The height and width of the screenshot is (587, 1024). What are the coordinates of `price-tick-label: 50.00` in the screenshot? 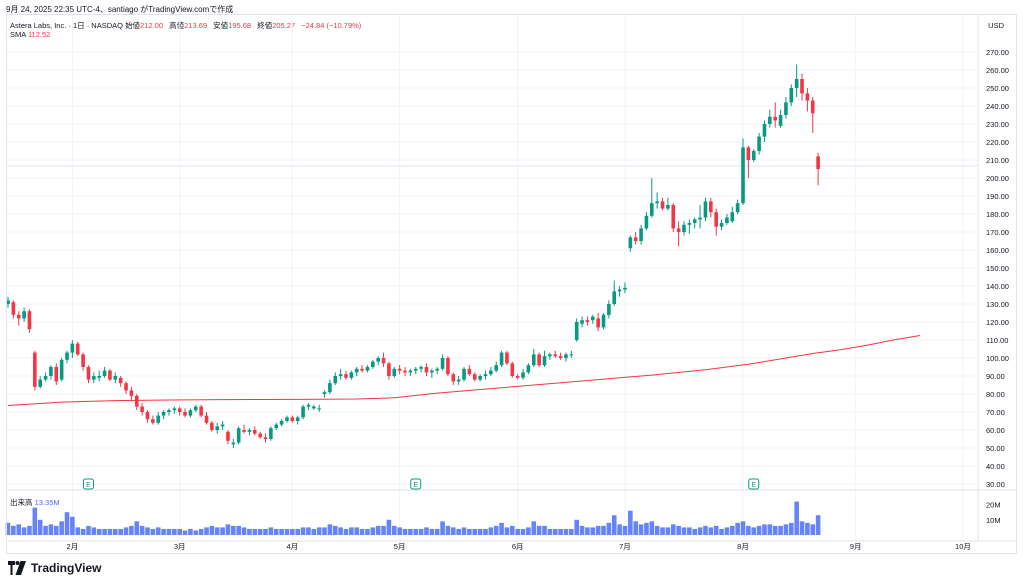 It's located at (995, 448).